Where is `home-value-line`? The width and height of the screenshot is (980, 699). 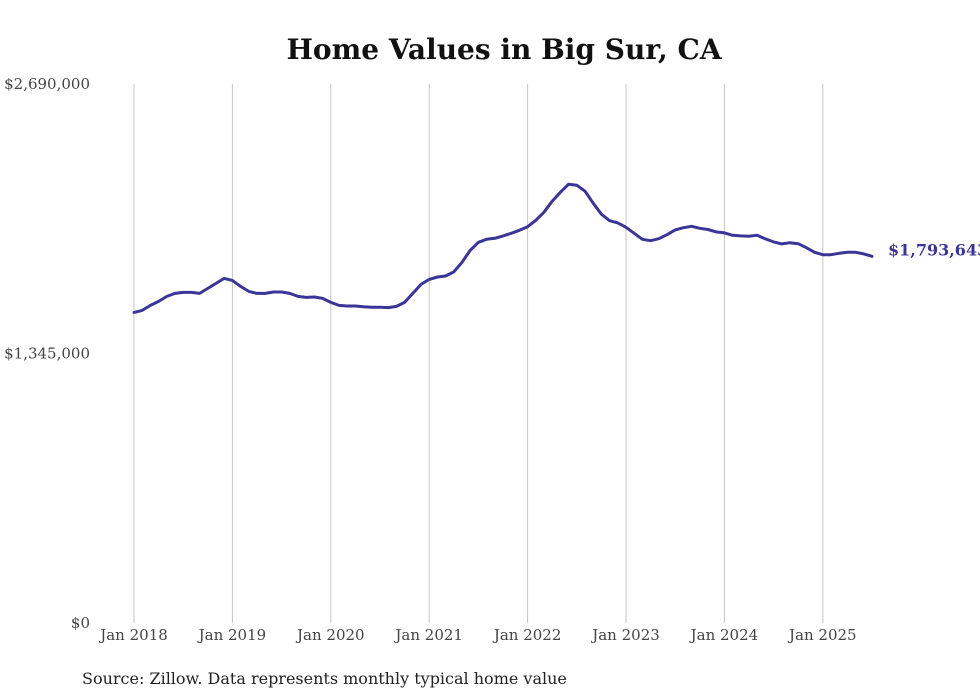
home-value-line is located at coordinates (503, 248).